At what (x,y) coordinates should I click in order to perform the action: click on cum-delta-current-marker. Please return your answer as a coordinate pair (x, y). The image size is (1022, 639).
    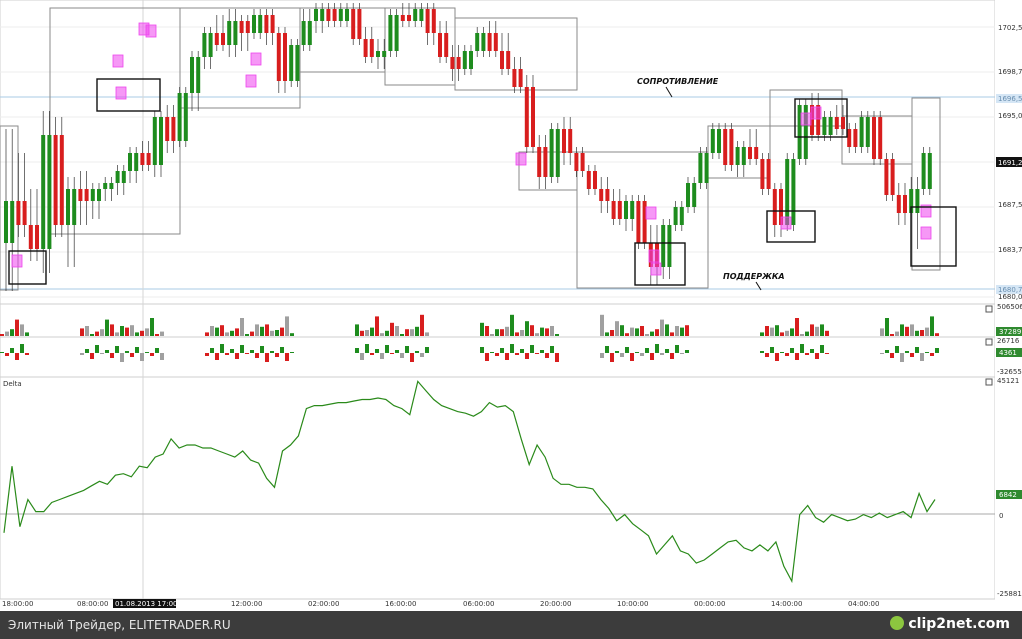
    Looking at the image, I should click on (1009, 494).